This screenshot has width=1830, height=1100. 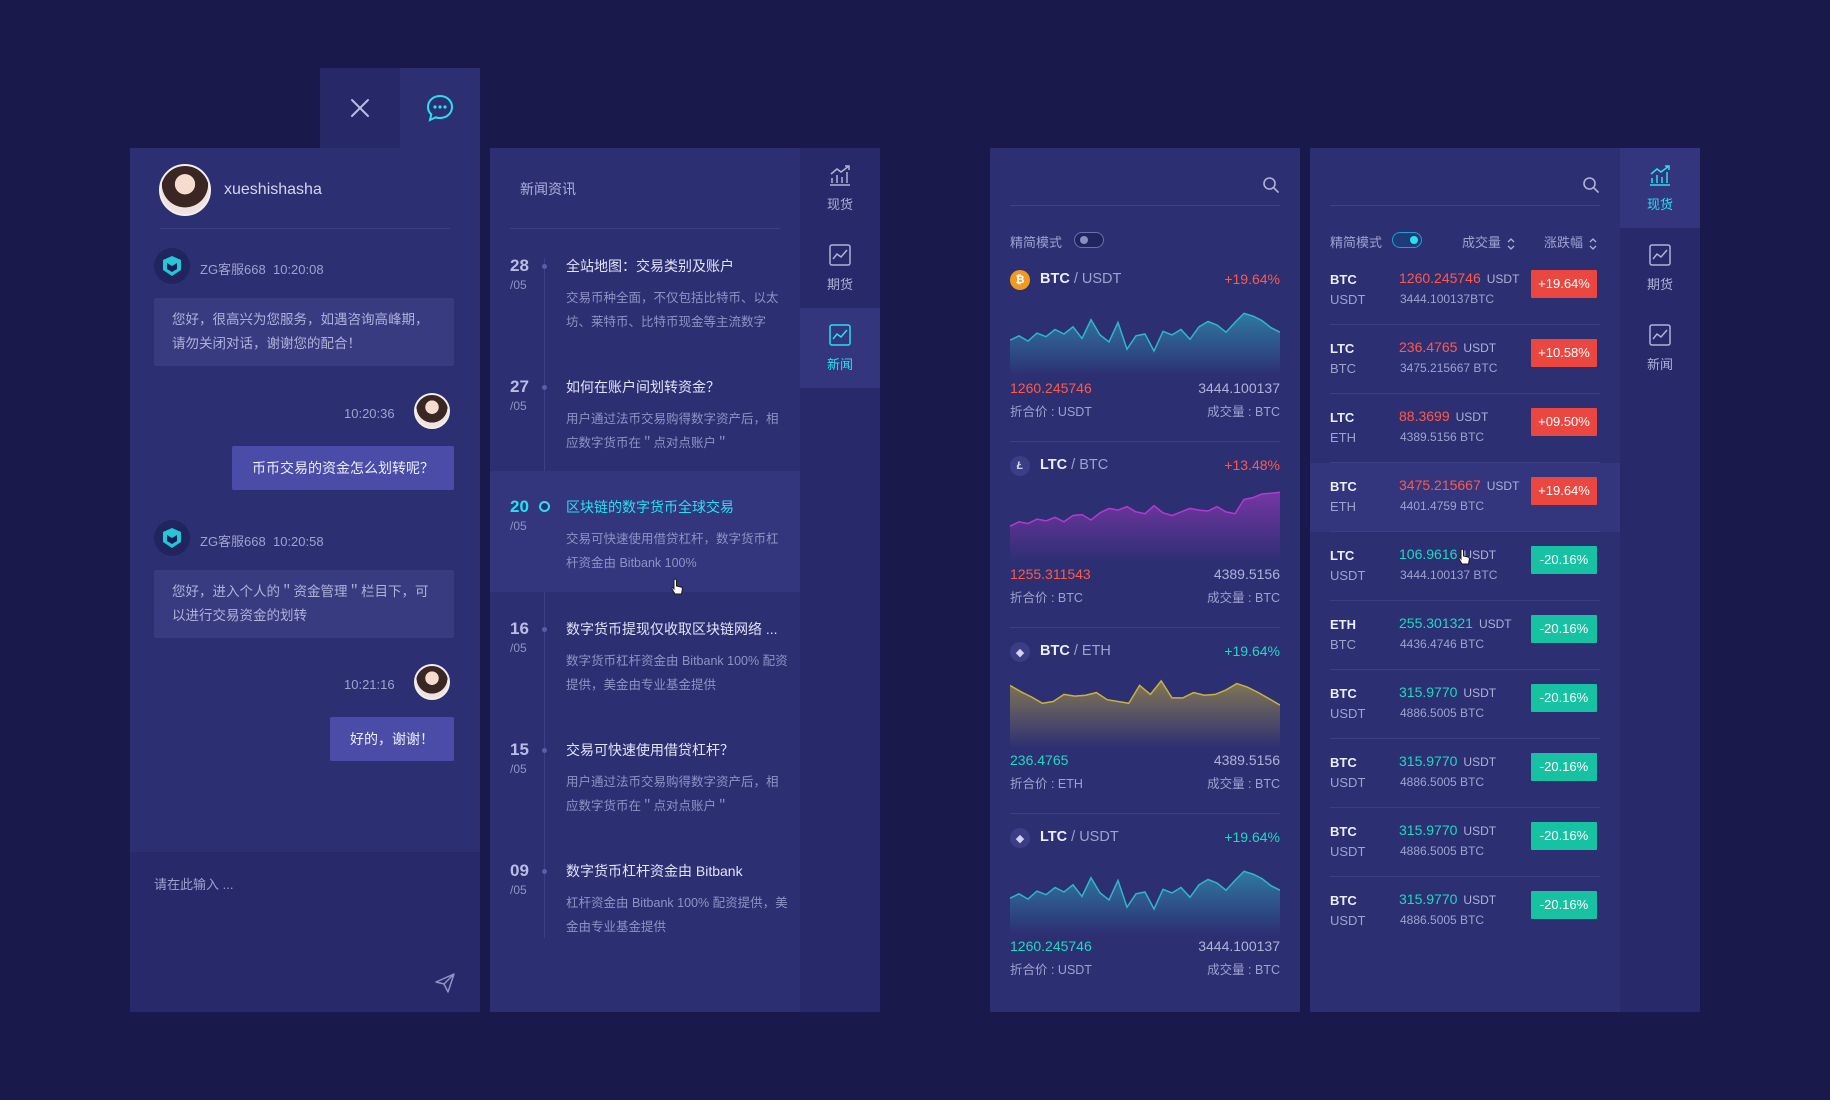 What do you see at coordinates (304, 884) in the screenshot?
I see `chat-message-input` at bounding box center [304, 884].